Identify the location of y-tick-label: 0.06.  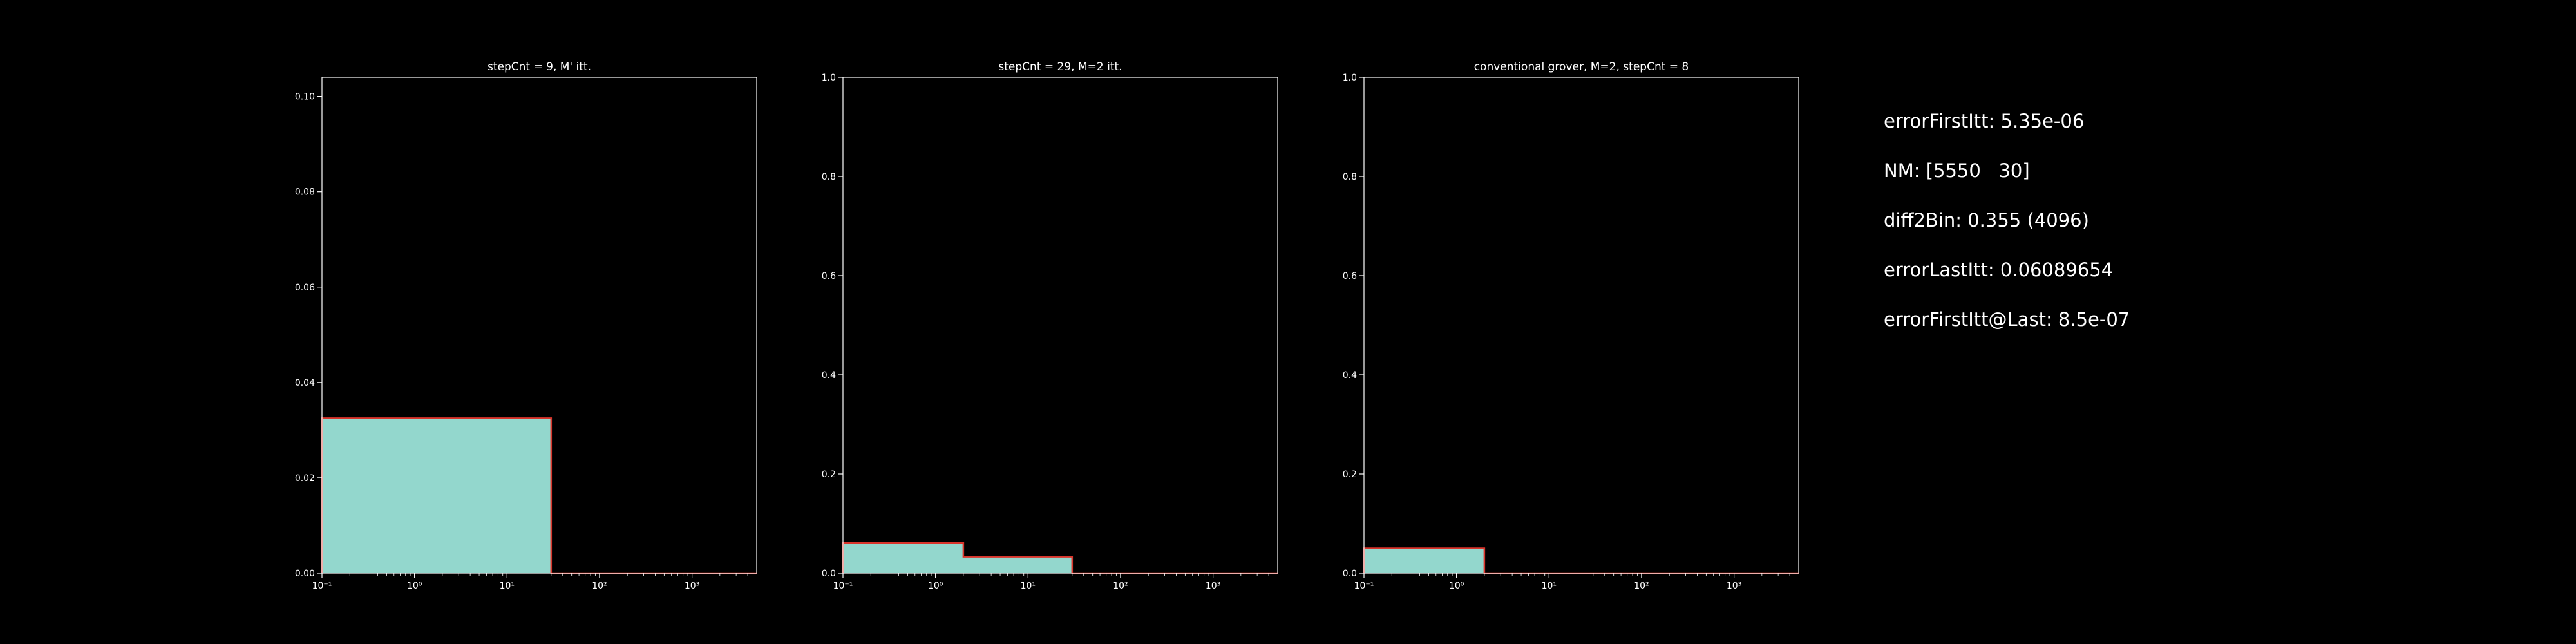
(305, 288).